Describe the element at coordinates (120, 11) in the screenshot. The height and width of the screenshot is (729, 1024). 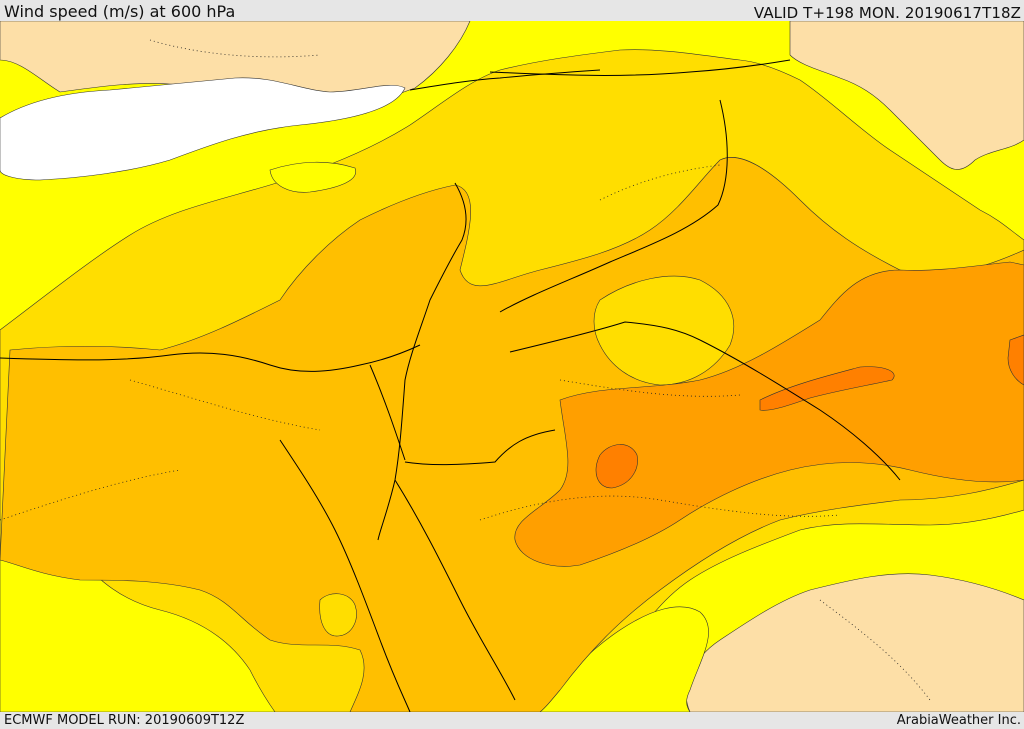
I see `map-title: Wind speed (m/s) at 600 hPa` at that location.